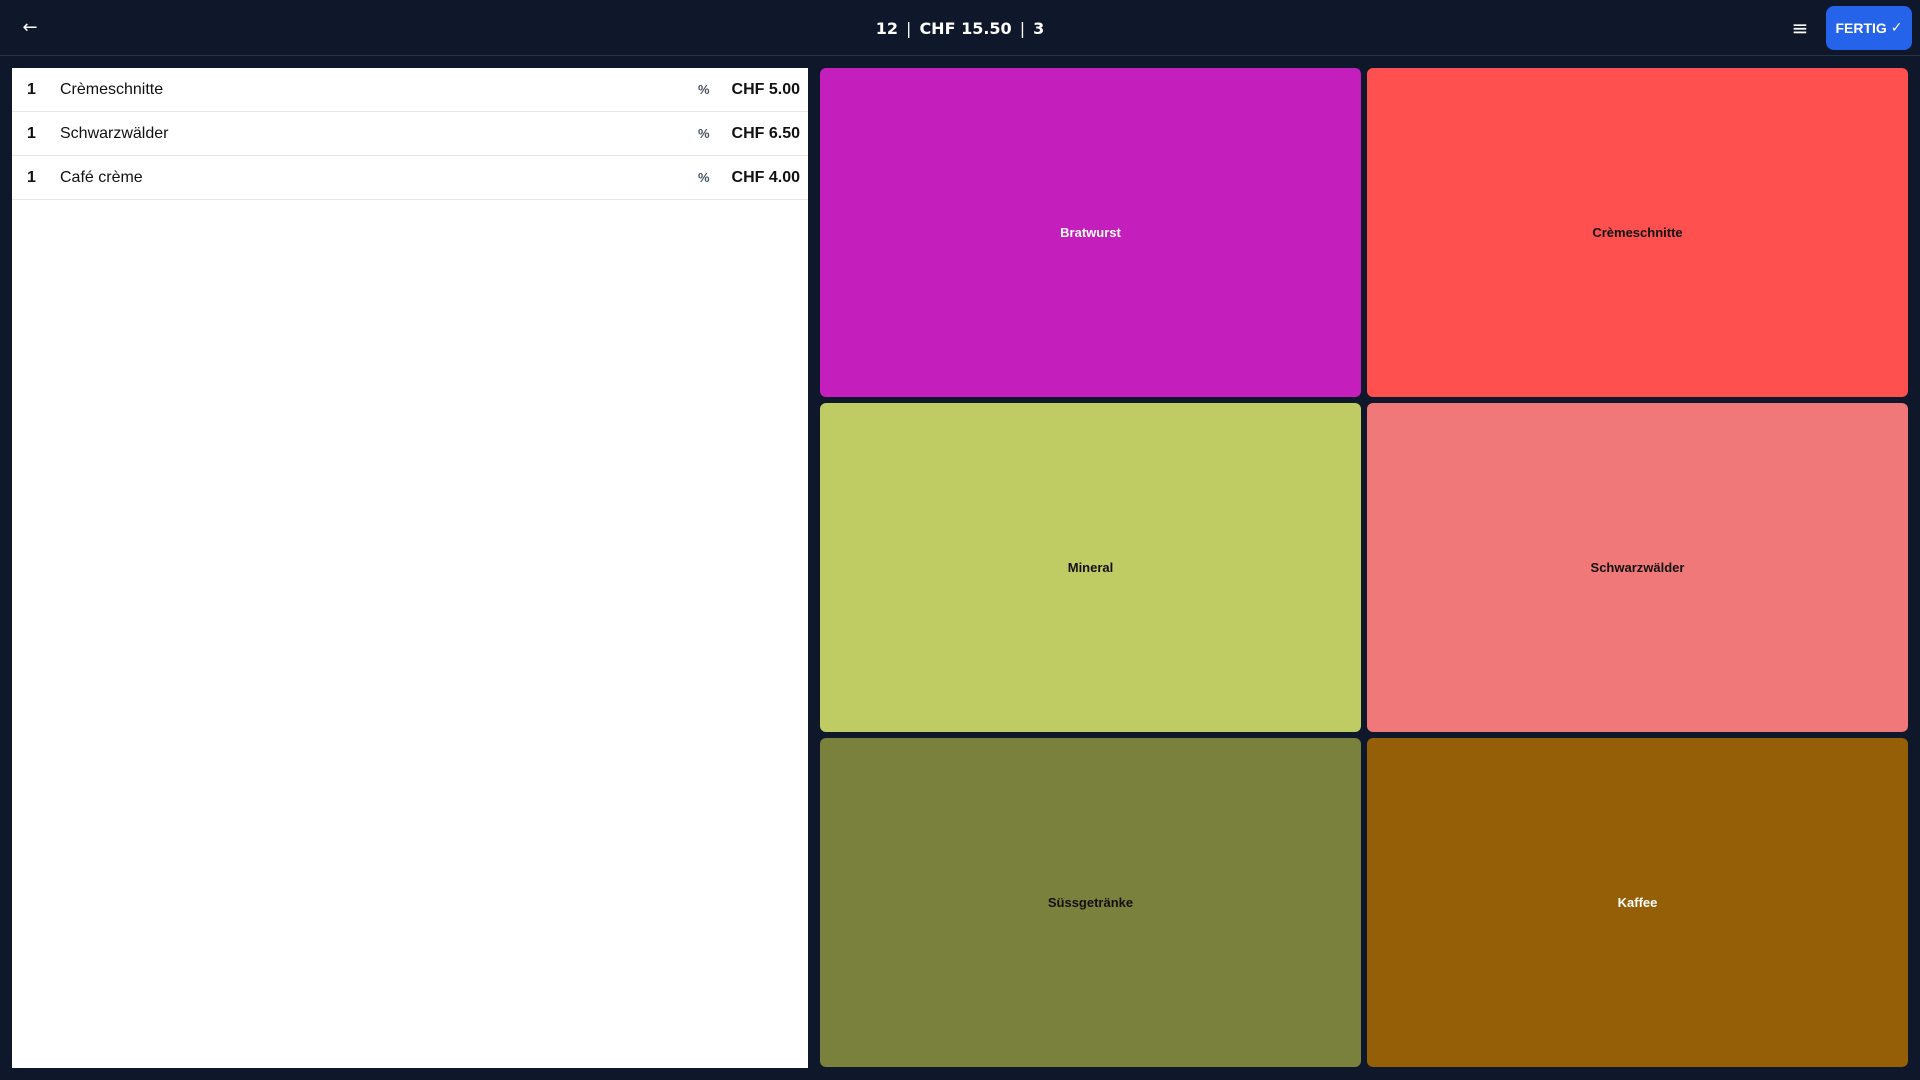 The width and height of the screenshot is (1920, 1080). Describe the element at coordinates (410, 134) in the screenshot. I see `order-item-row: 1 Schwarzwälder % CHF 6.50` at that location.